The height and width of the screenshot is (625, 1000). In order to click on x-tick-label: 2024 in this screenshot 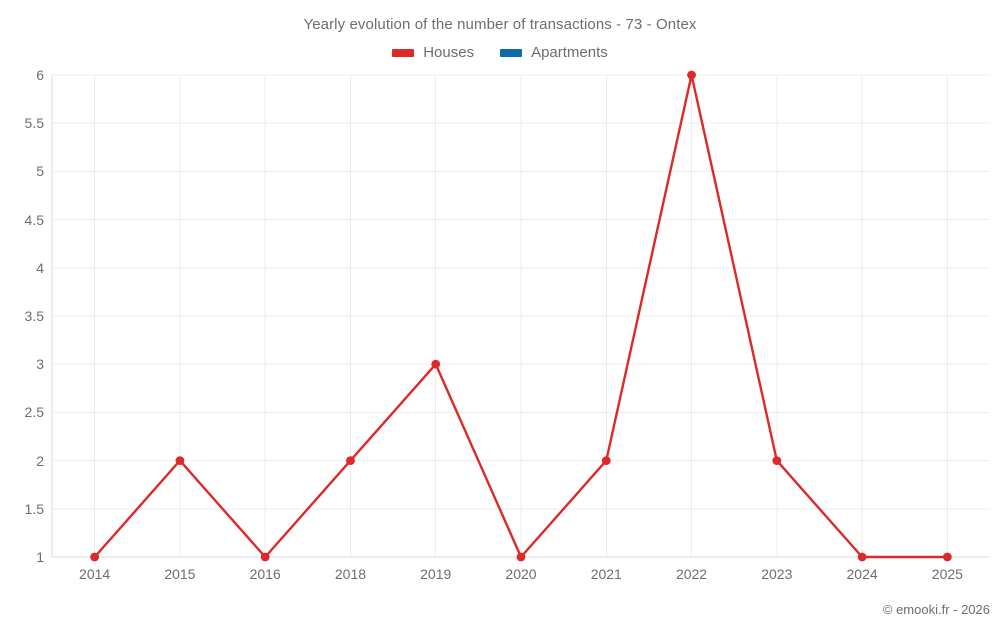, I will do `click(862, 574)`.